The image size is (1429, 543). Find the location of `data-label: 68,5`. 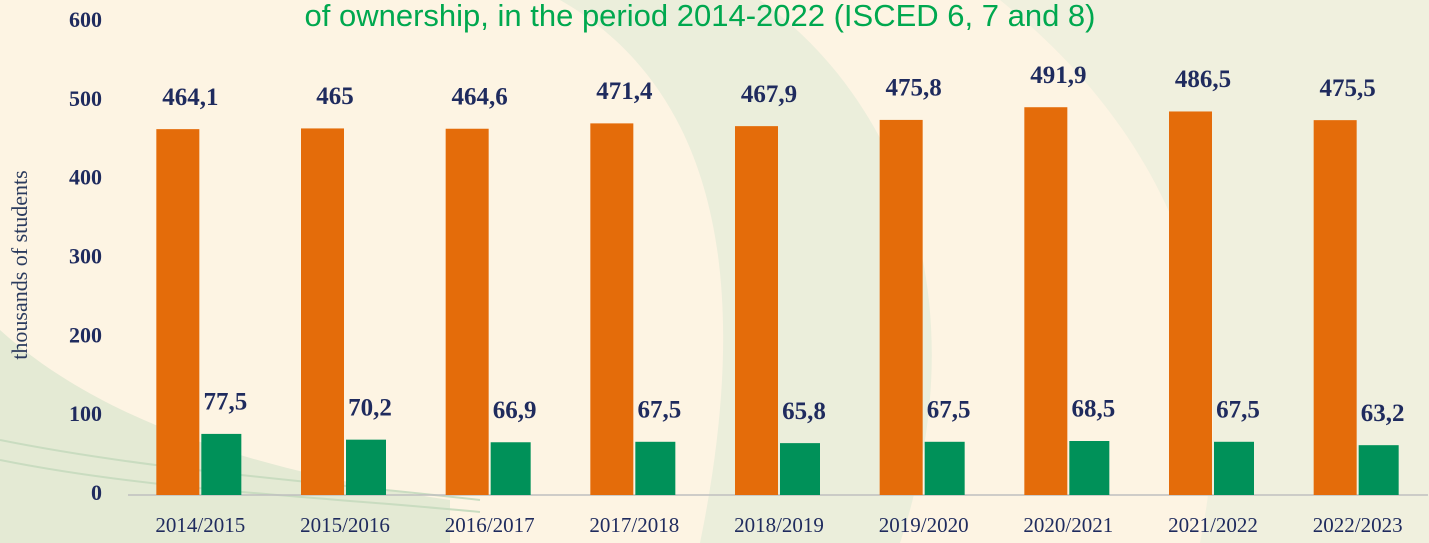

data-label: 68,5 is located at coordinates (1093, 409).